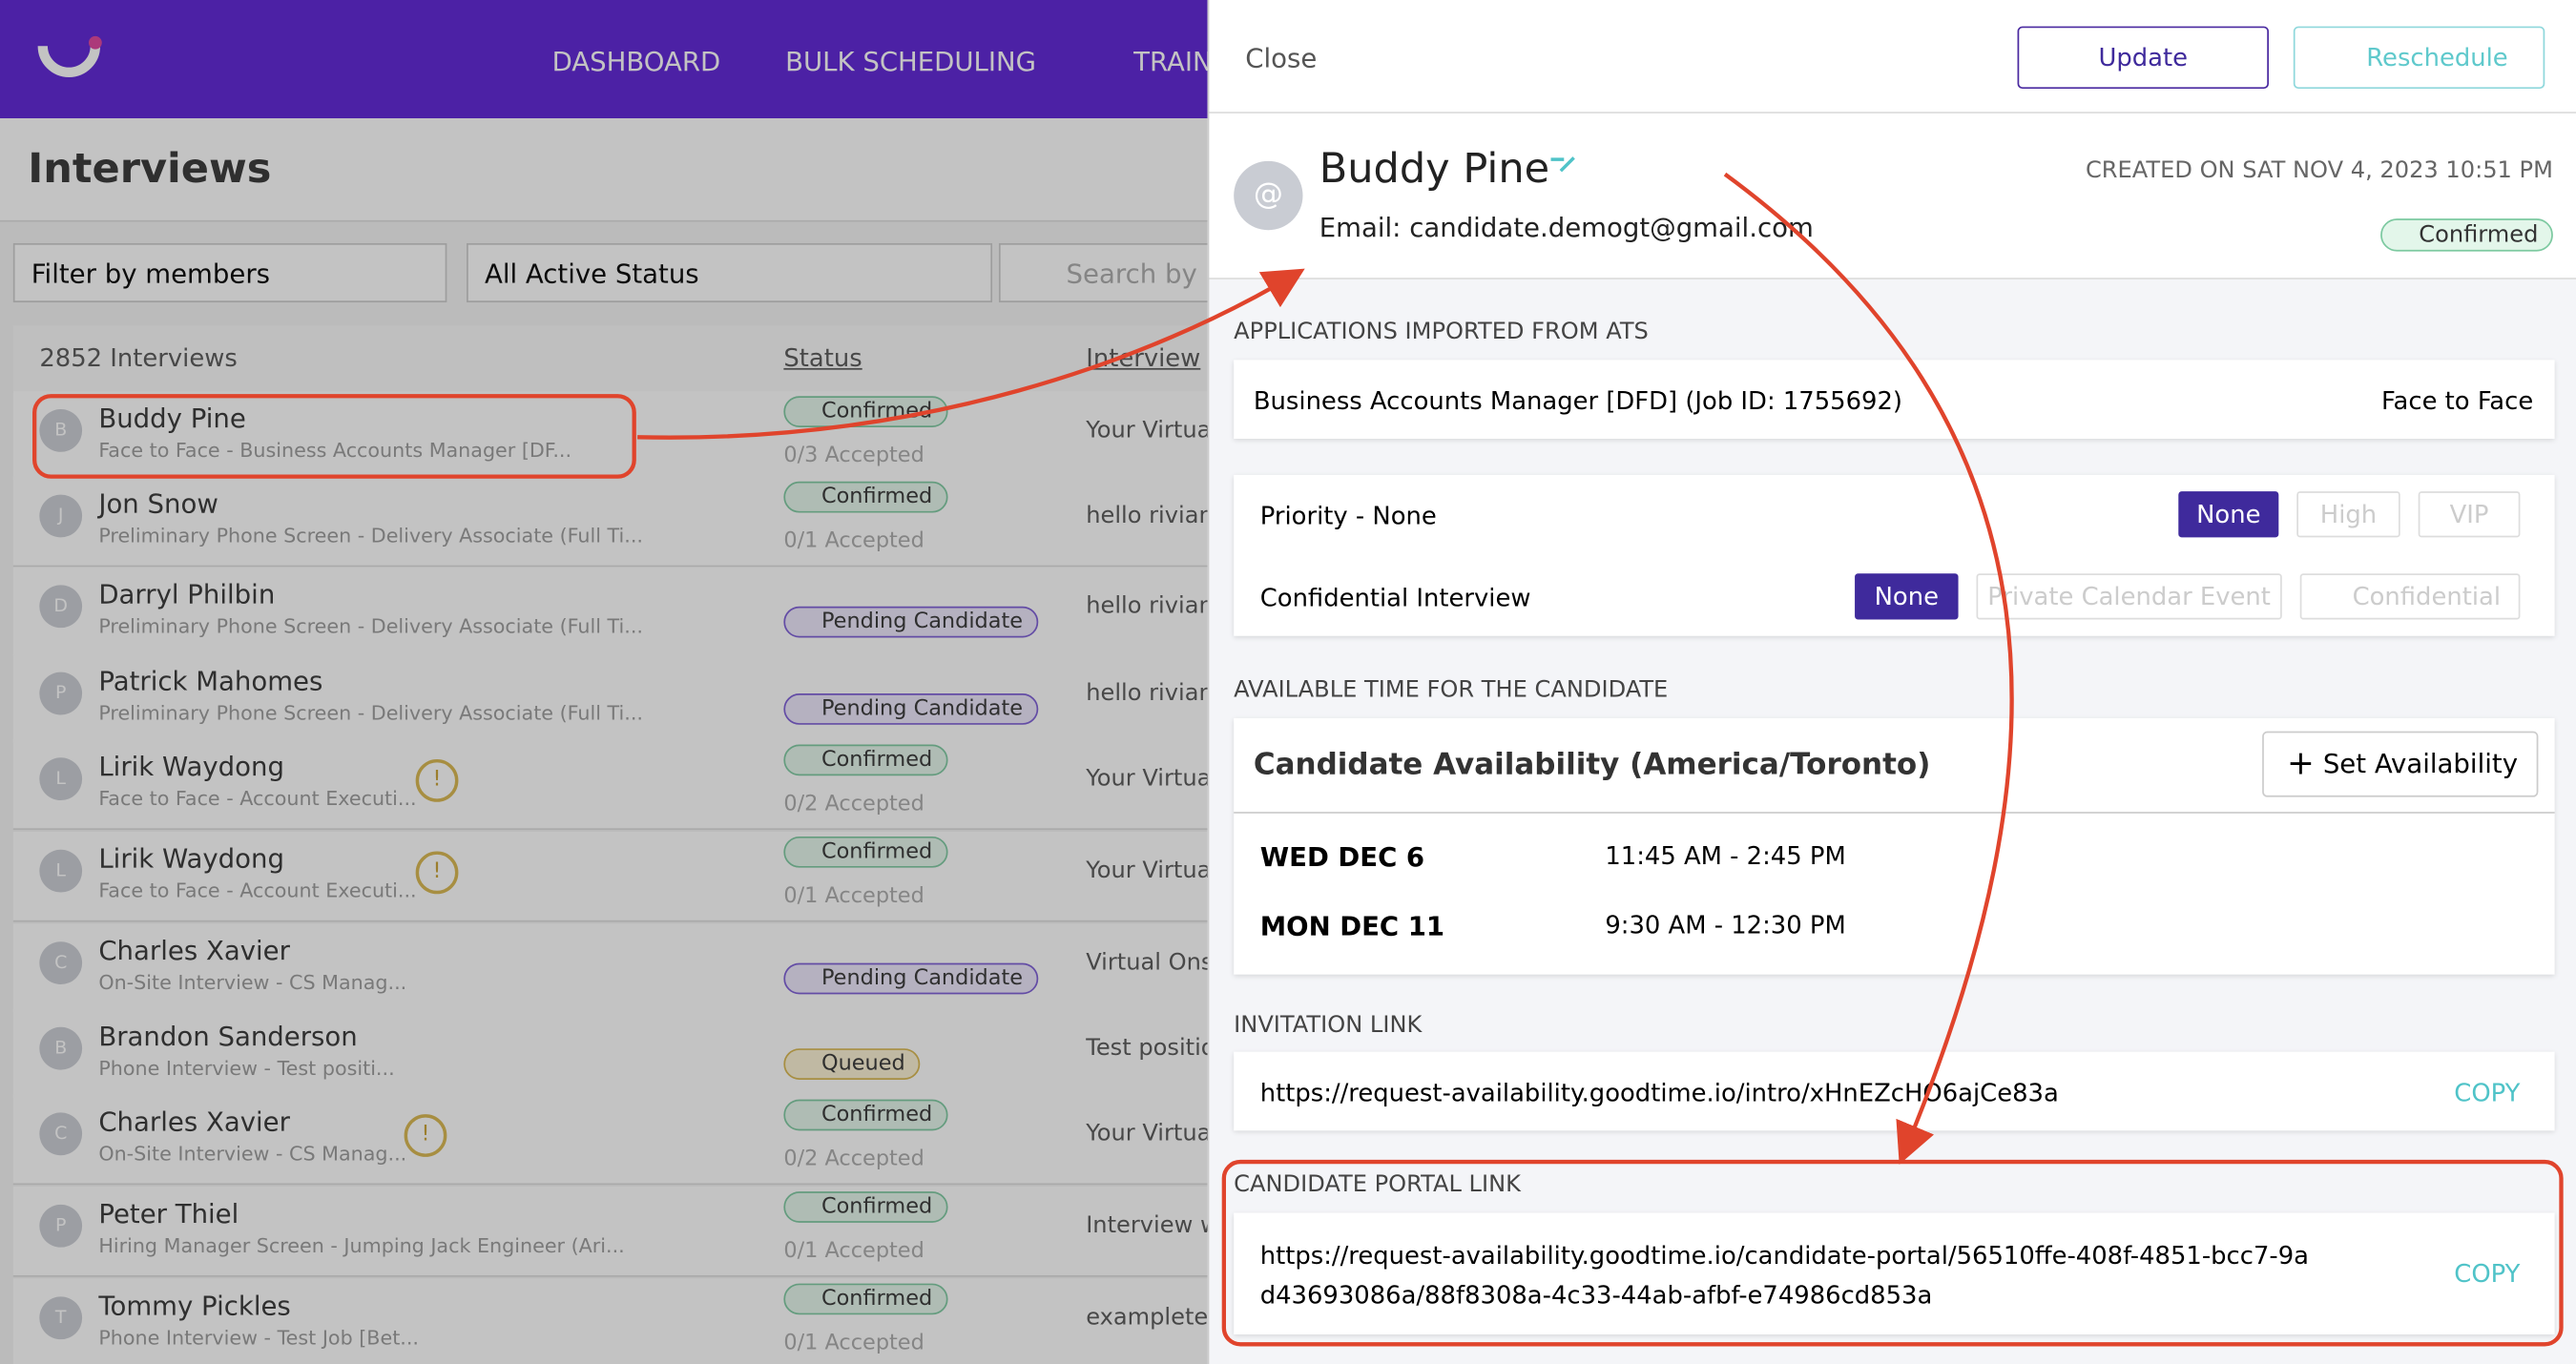 The width and height of the screenshot is (2576, 1364). What do you see at coordinates (852, 1064) in the screenshot?
I see `status-pill: Queued` at bounding box center [852, 1064].